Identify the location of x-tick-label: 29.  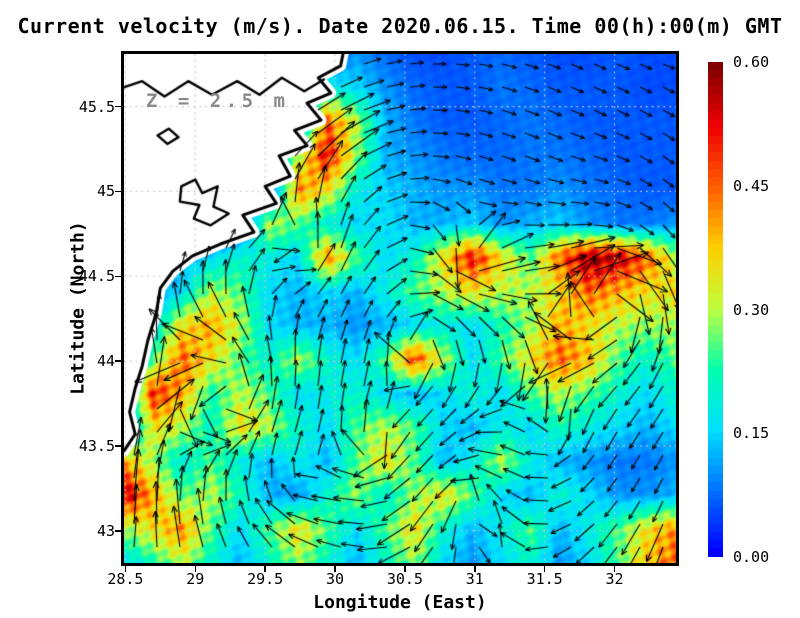
(195, 579).